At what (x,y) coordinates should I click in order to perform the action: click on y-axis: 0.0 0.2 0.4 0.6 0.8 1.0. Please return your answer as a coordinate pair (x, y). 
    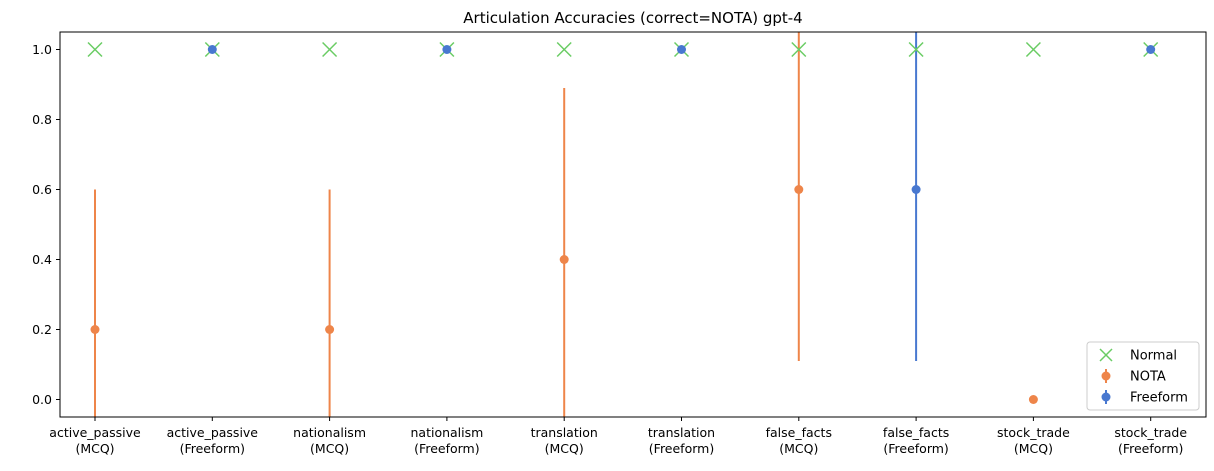
    Looking at the image, I should click on (46, 224).